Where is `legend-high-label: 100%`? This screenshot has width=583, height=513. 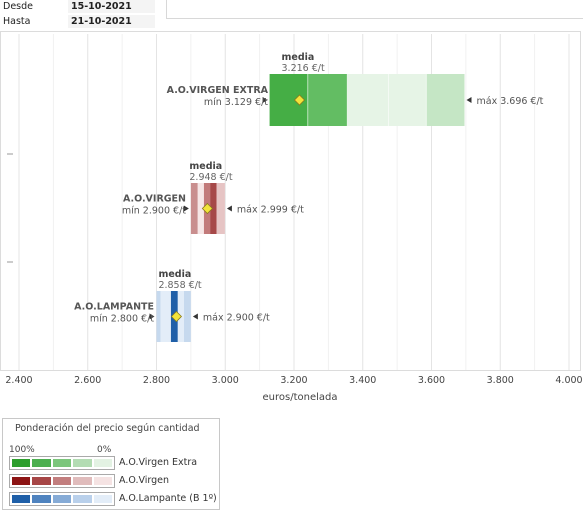 legend-high-label: 100% is located at coordinates (22, 450).